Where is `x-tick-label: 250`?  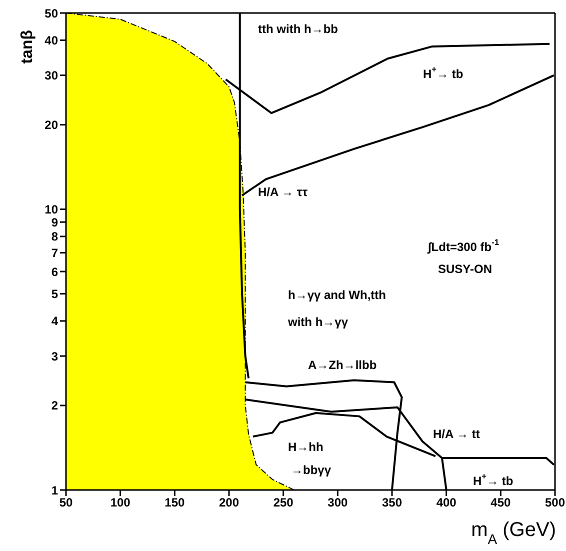
x-tick-label: 250 is located at coordinates (283, 503).